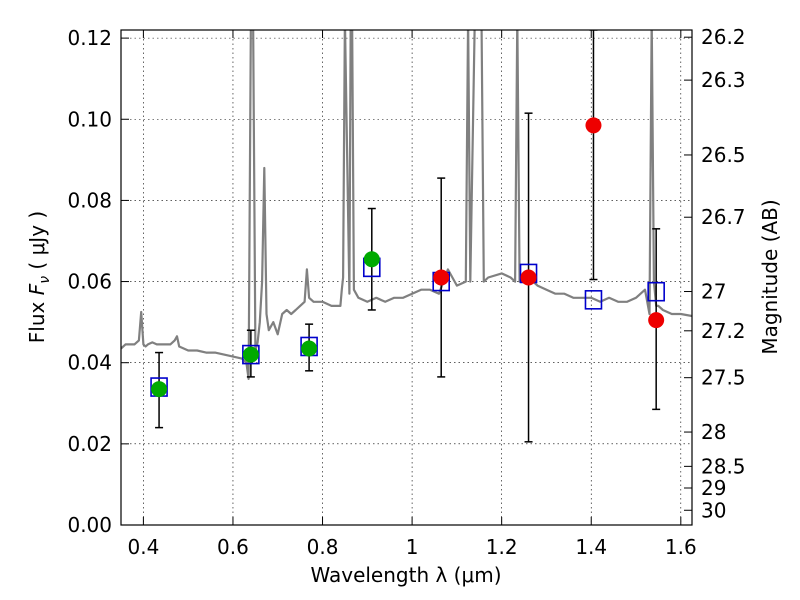  I want to click on x-tick-label-2: 0.8, so click(323, 547).